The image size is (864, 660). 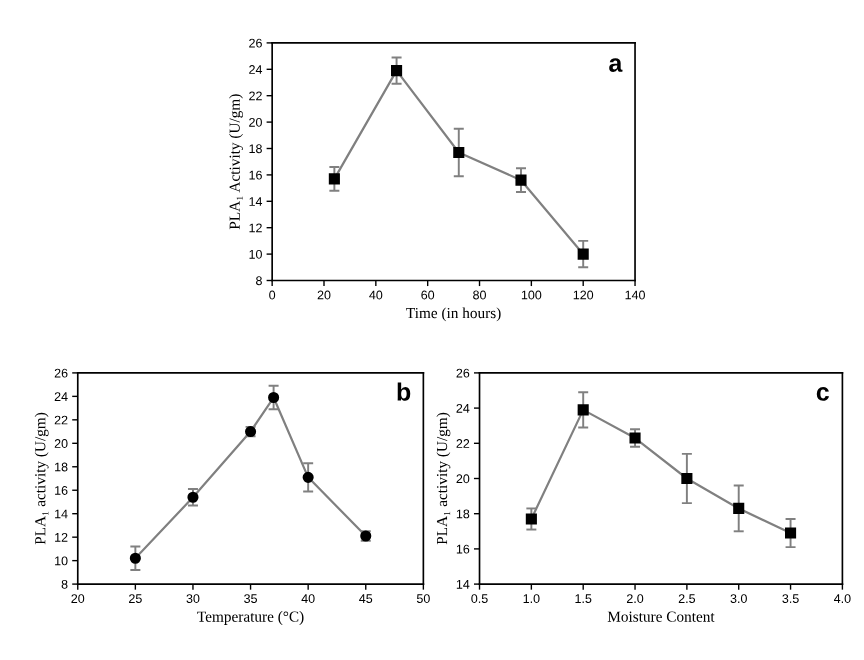 I want to click on annotation: c, so click(x=822, y=394).